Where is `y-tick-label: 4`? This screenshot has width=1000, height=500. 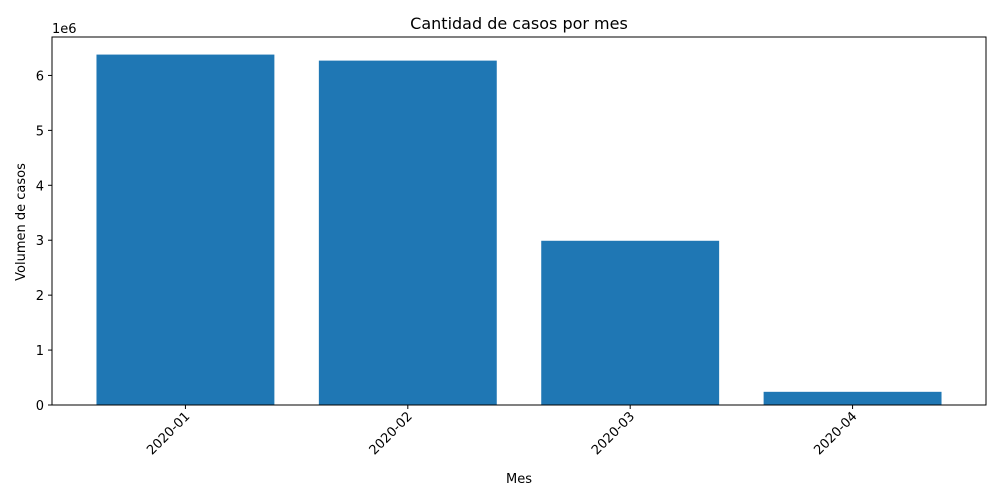 y-tick-label: 4 is located at coordinates (40, 186).